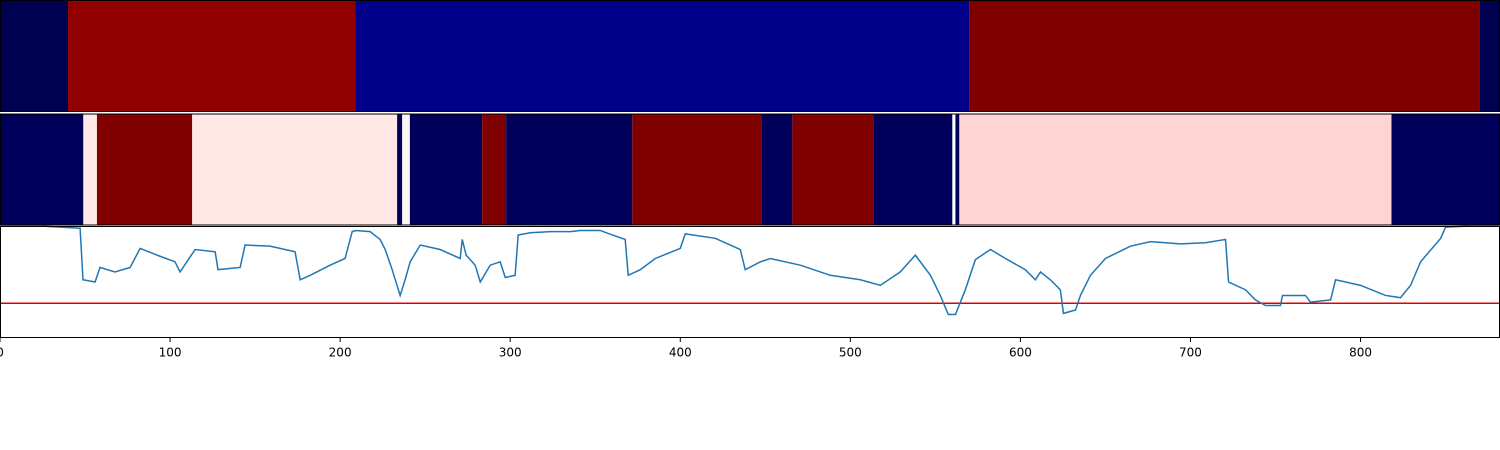  I want to click on x-tick-label: 100, so click(170, 353).